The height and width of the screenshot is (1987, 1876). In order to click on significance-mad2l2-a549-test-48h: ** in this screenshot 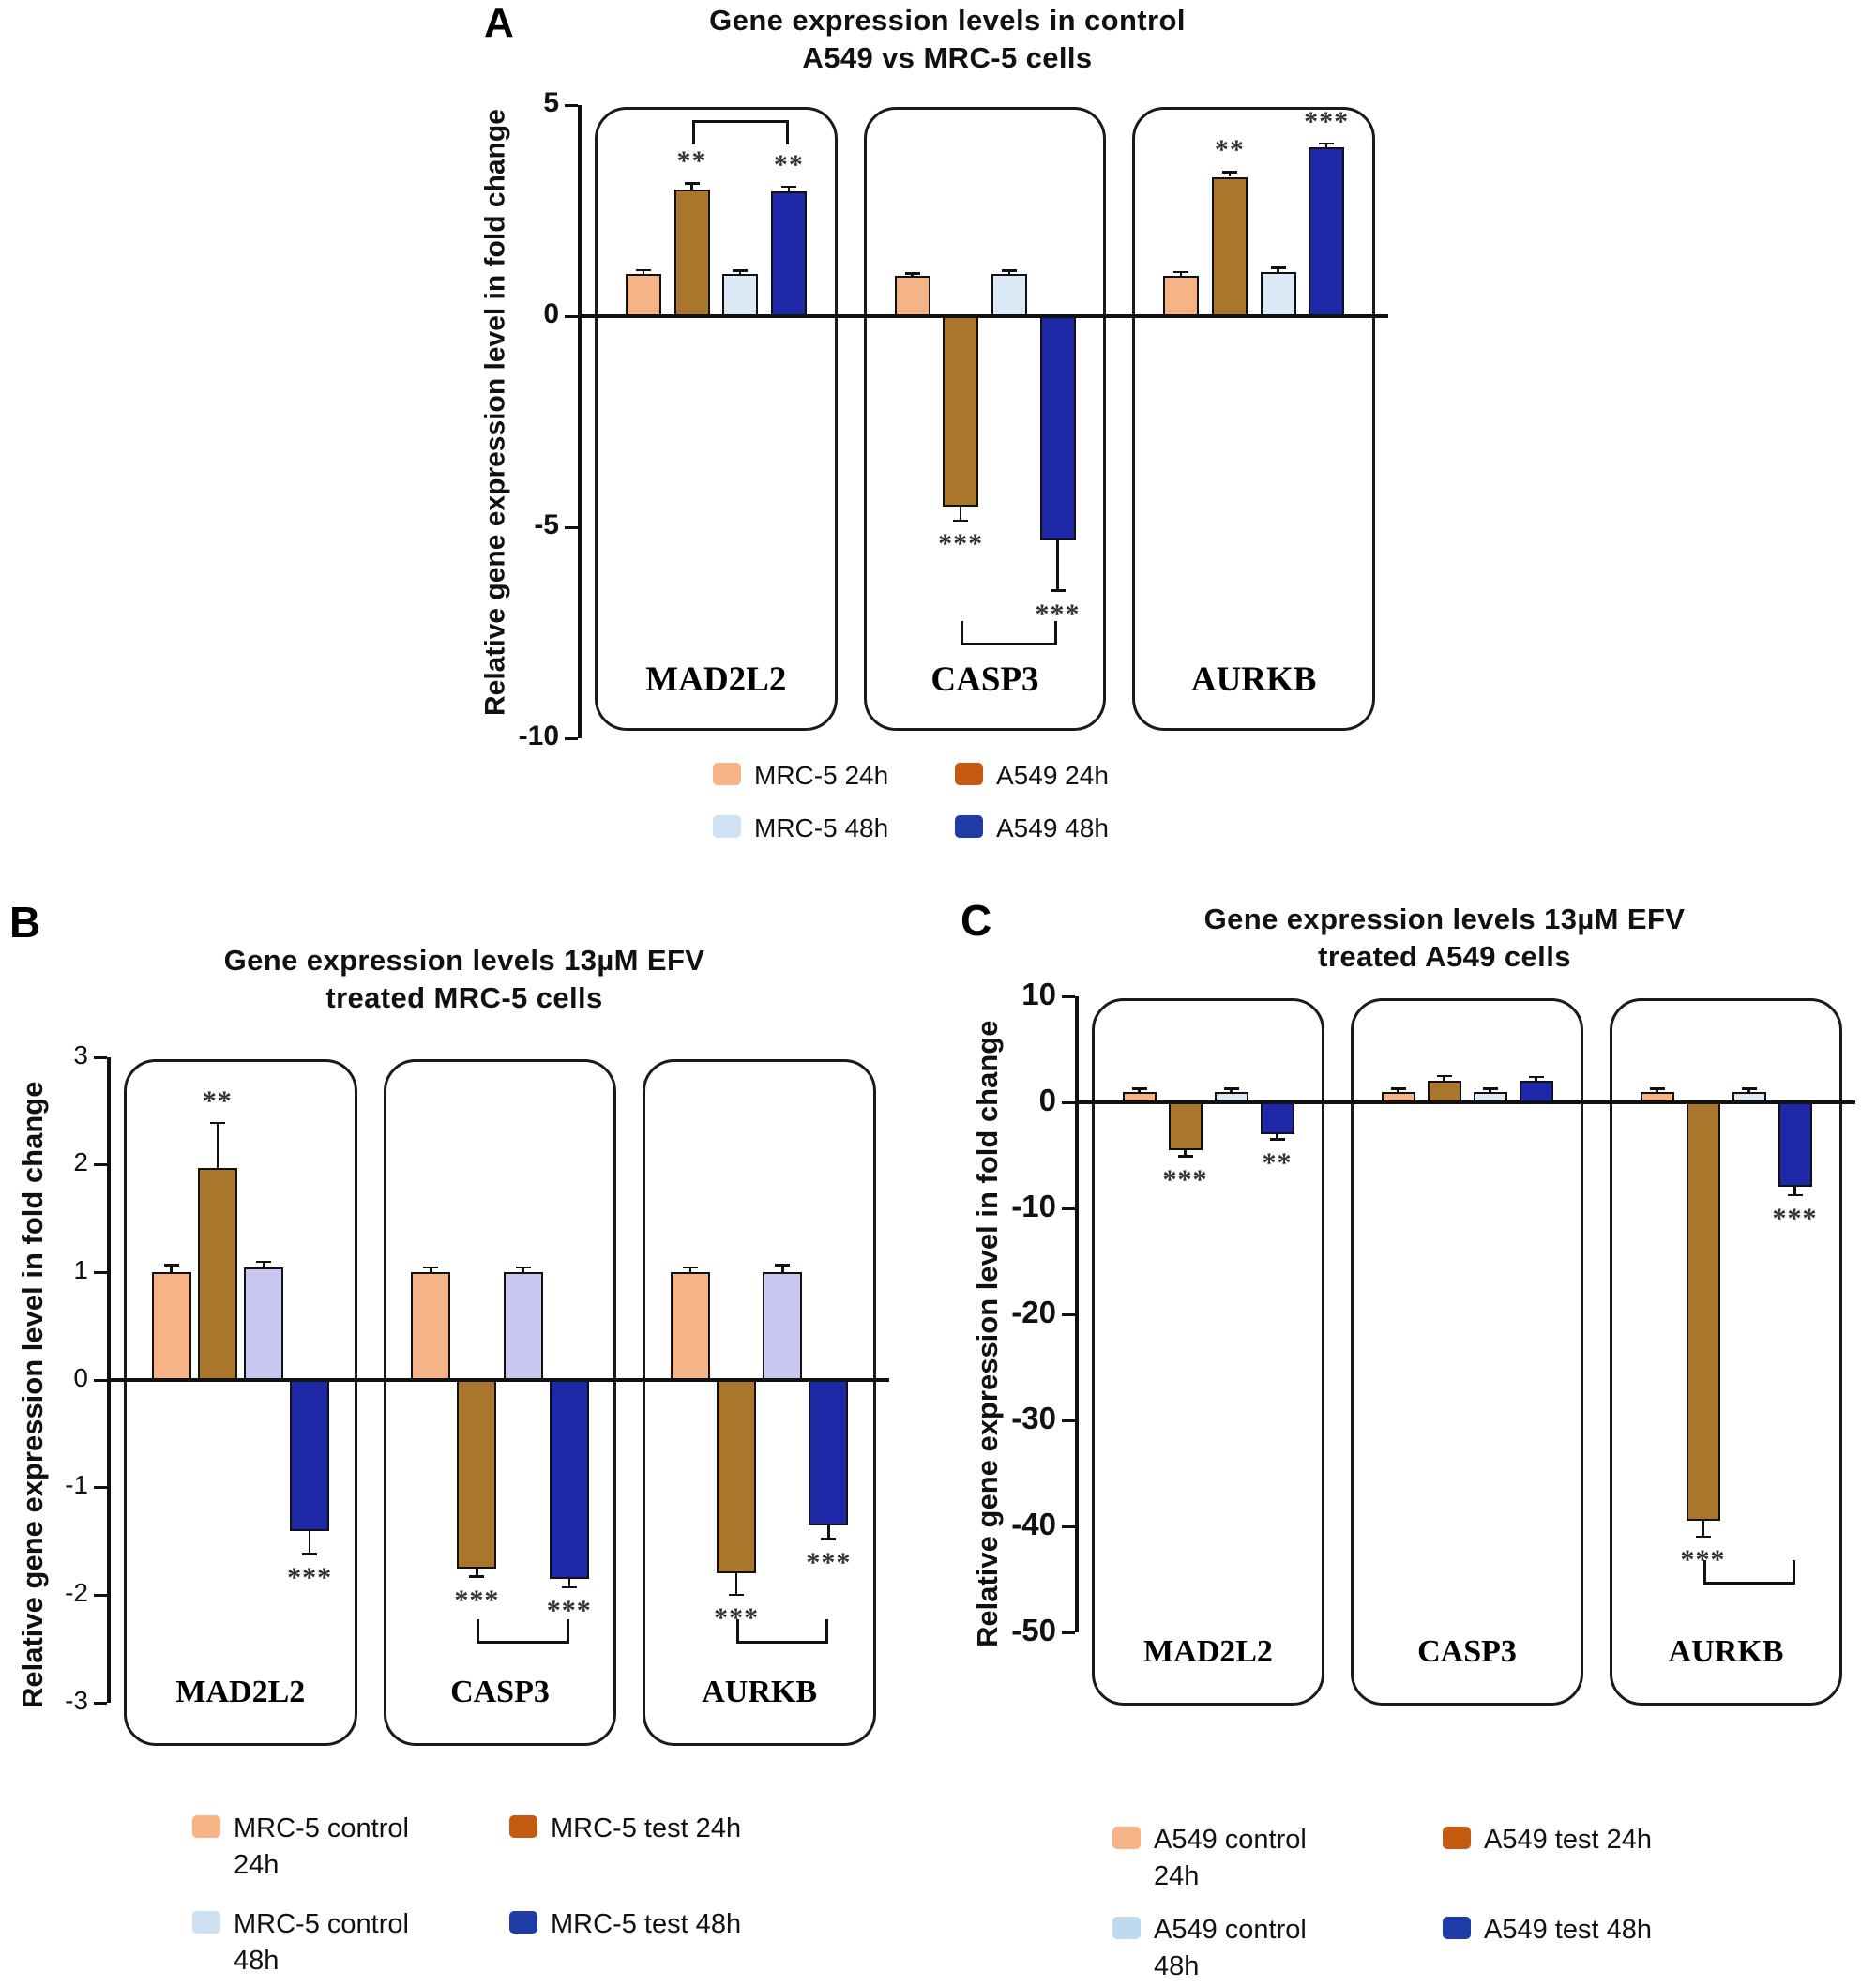, I will do `click(1277, 1162)`.